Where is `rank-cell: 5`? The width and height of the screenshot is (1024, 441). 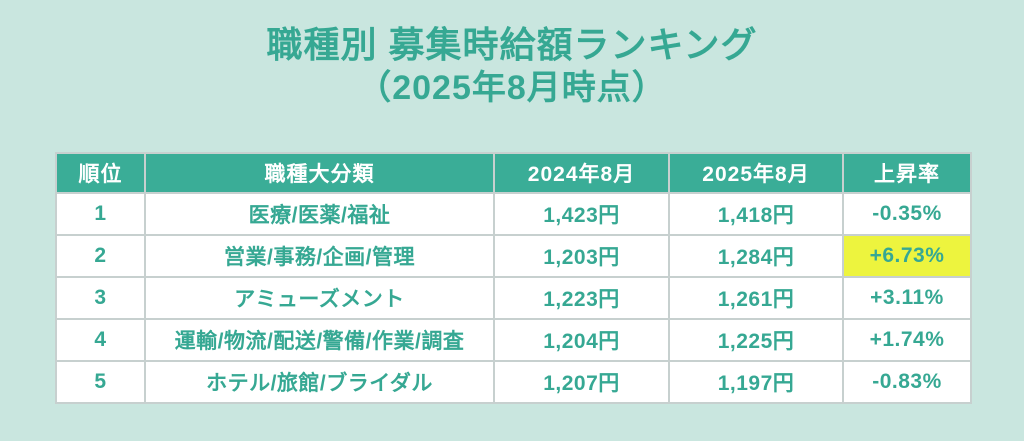
rank-cell: 5 is located at coordinates (100, 382).